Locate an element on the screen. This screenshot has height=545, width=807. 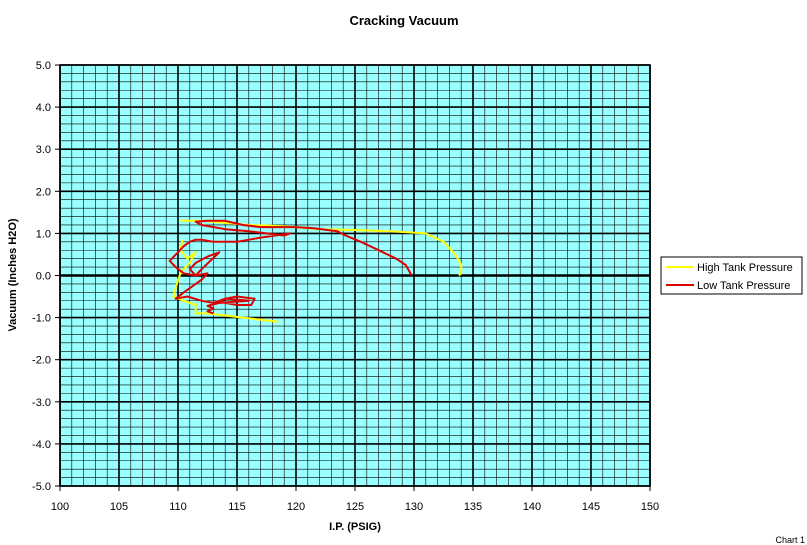
data-series is located at coordinates (315, 271).